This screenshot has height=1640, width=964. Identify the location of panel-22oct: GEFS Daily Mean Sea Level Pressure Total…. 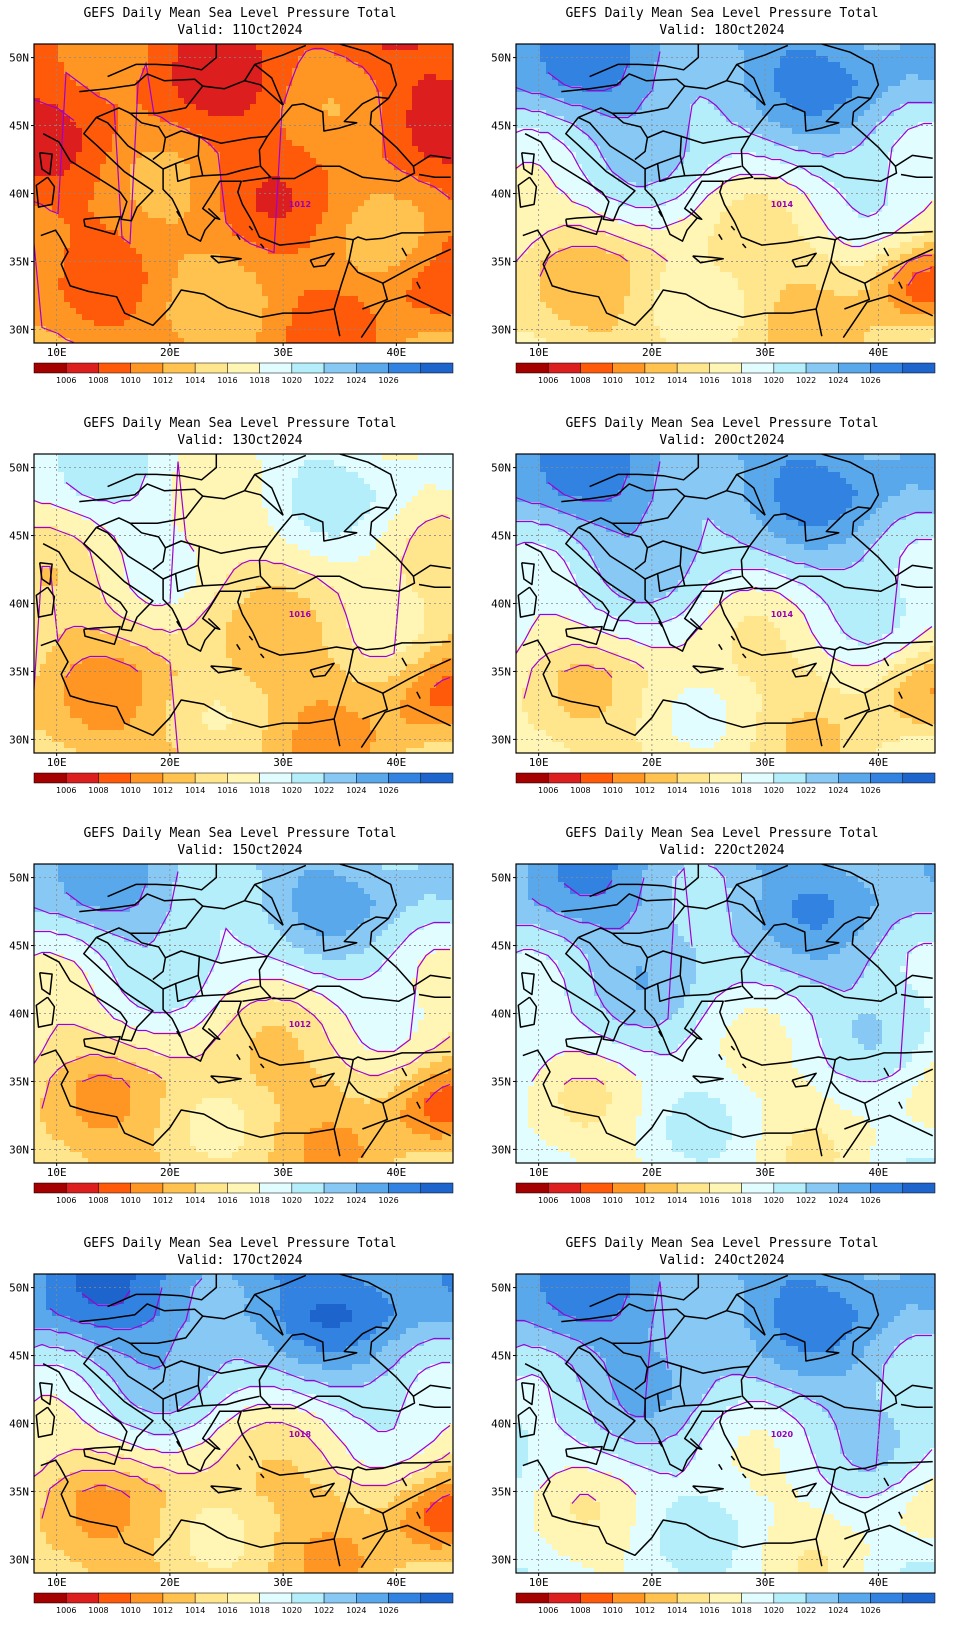
(723, 1025).